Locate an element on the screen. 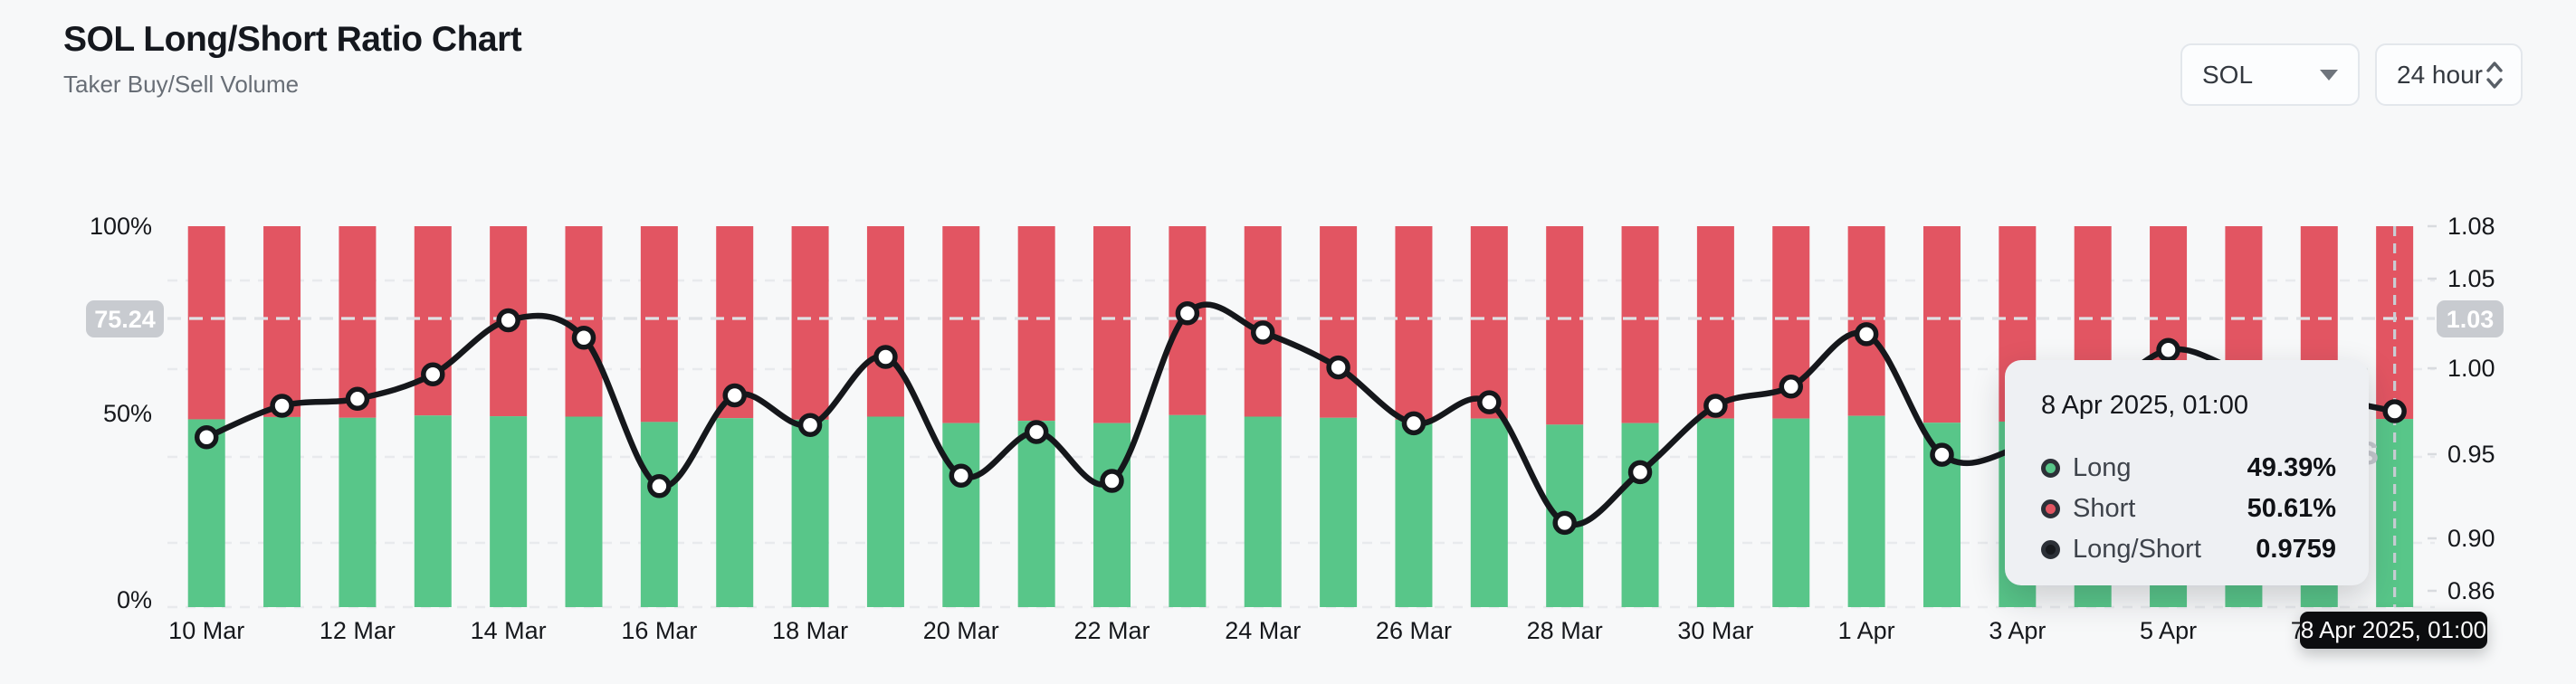  tooltip-long-label: Long is located at coordinates (2102, 467).